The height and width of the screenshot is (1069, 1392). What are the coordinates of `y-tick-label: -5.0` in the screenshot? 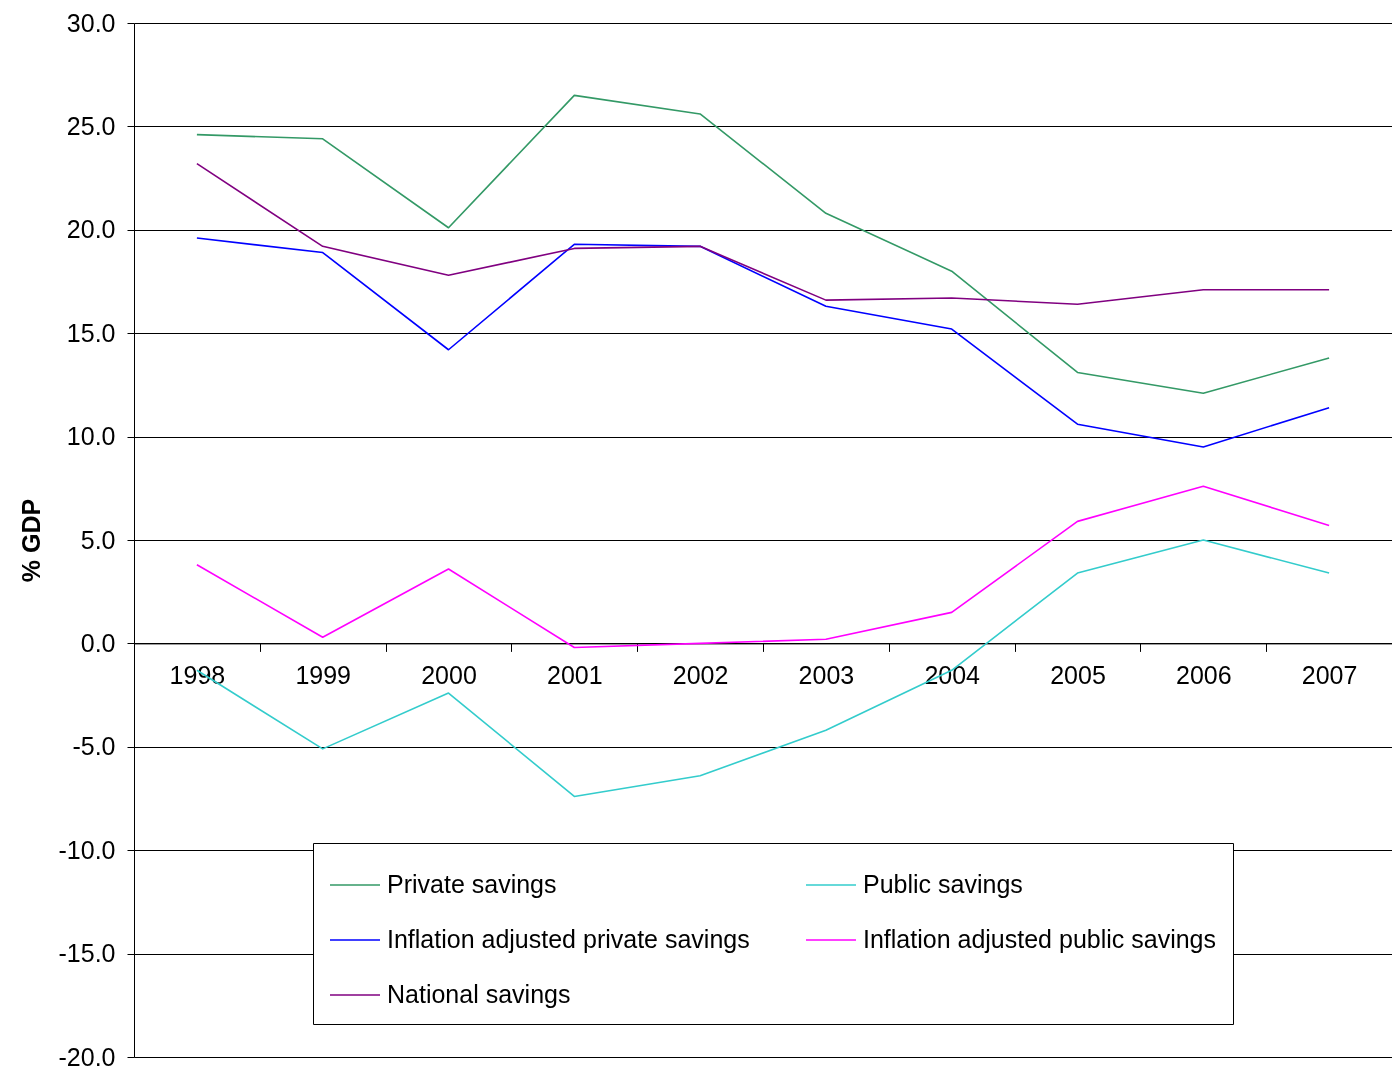 It's located at (94, 746).